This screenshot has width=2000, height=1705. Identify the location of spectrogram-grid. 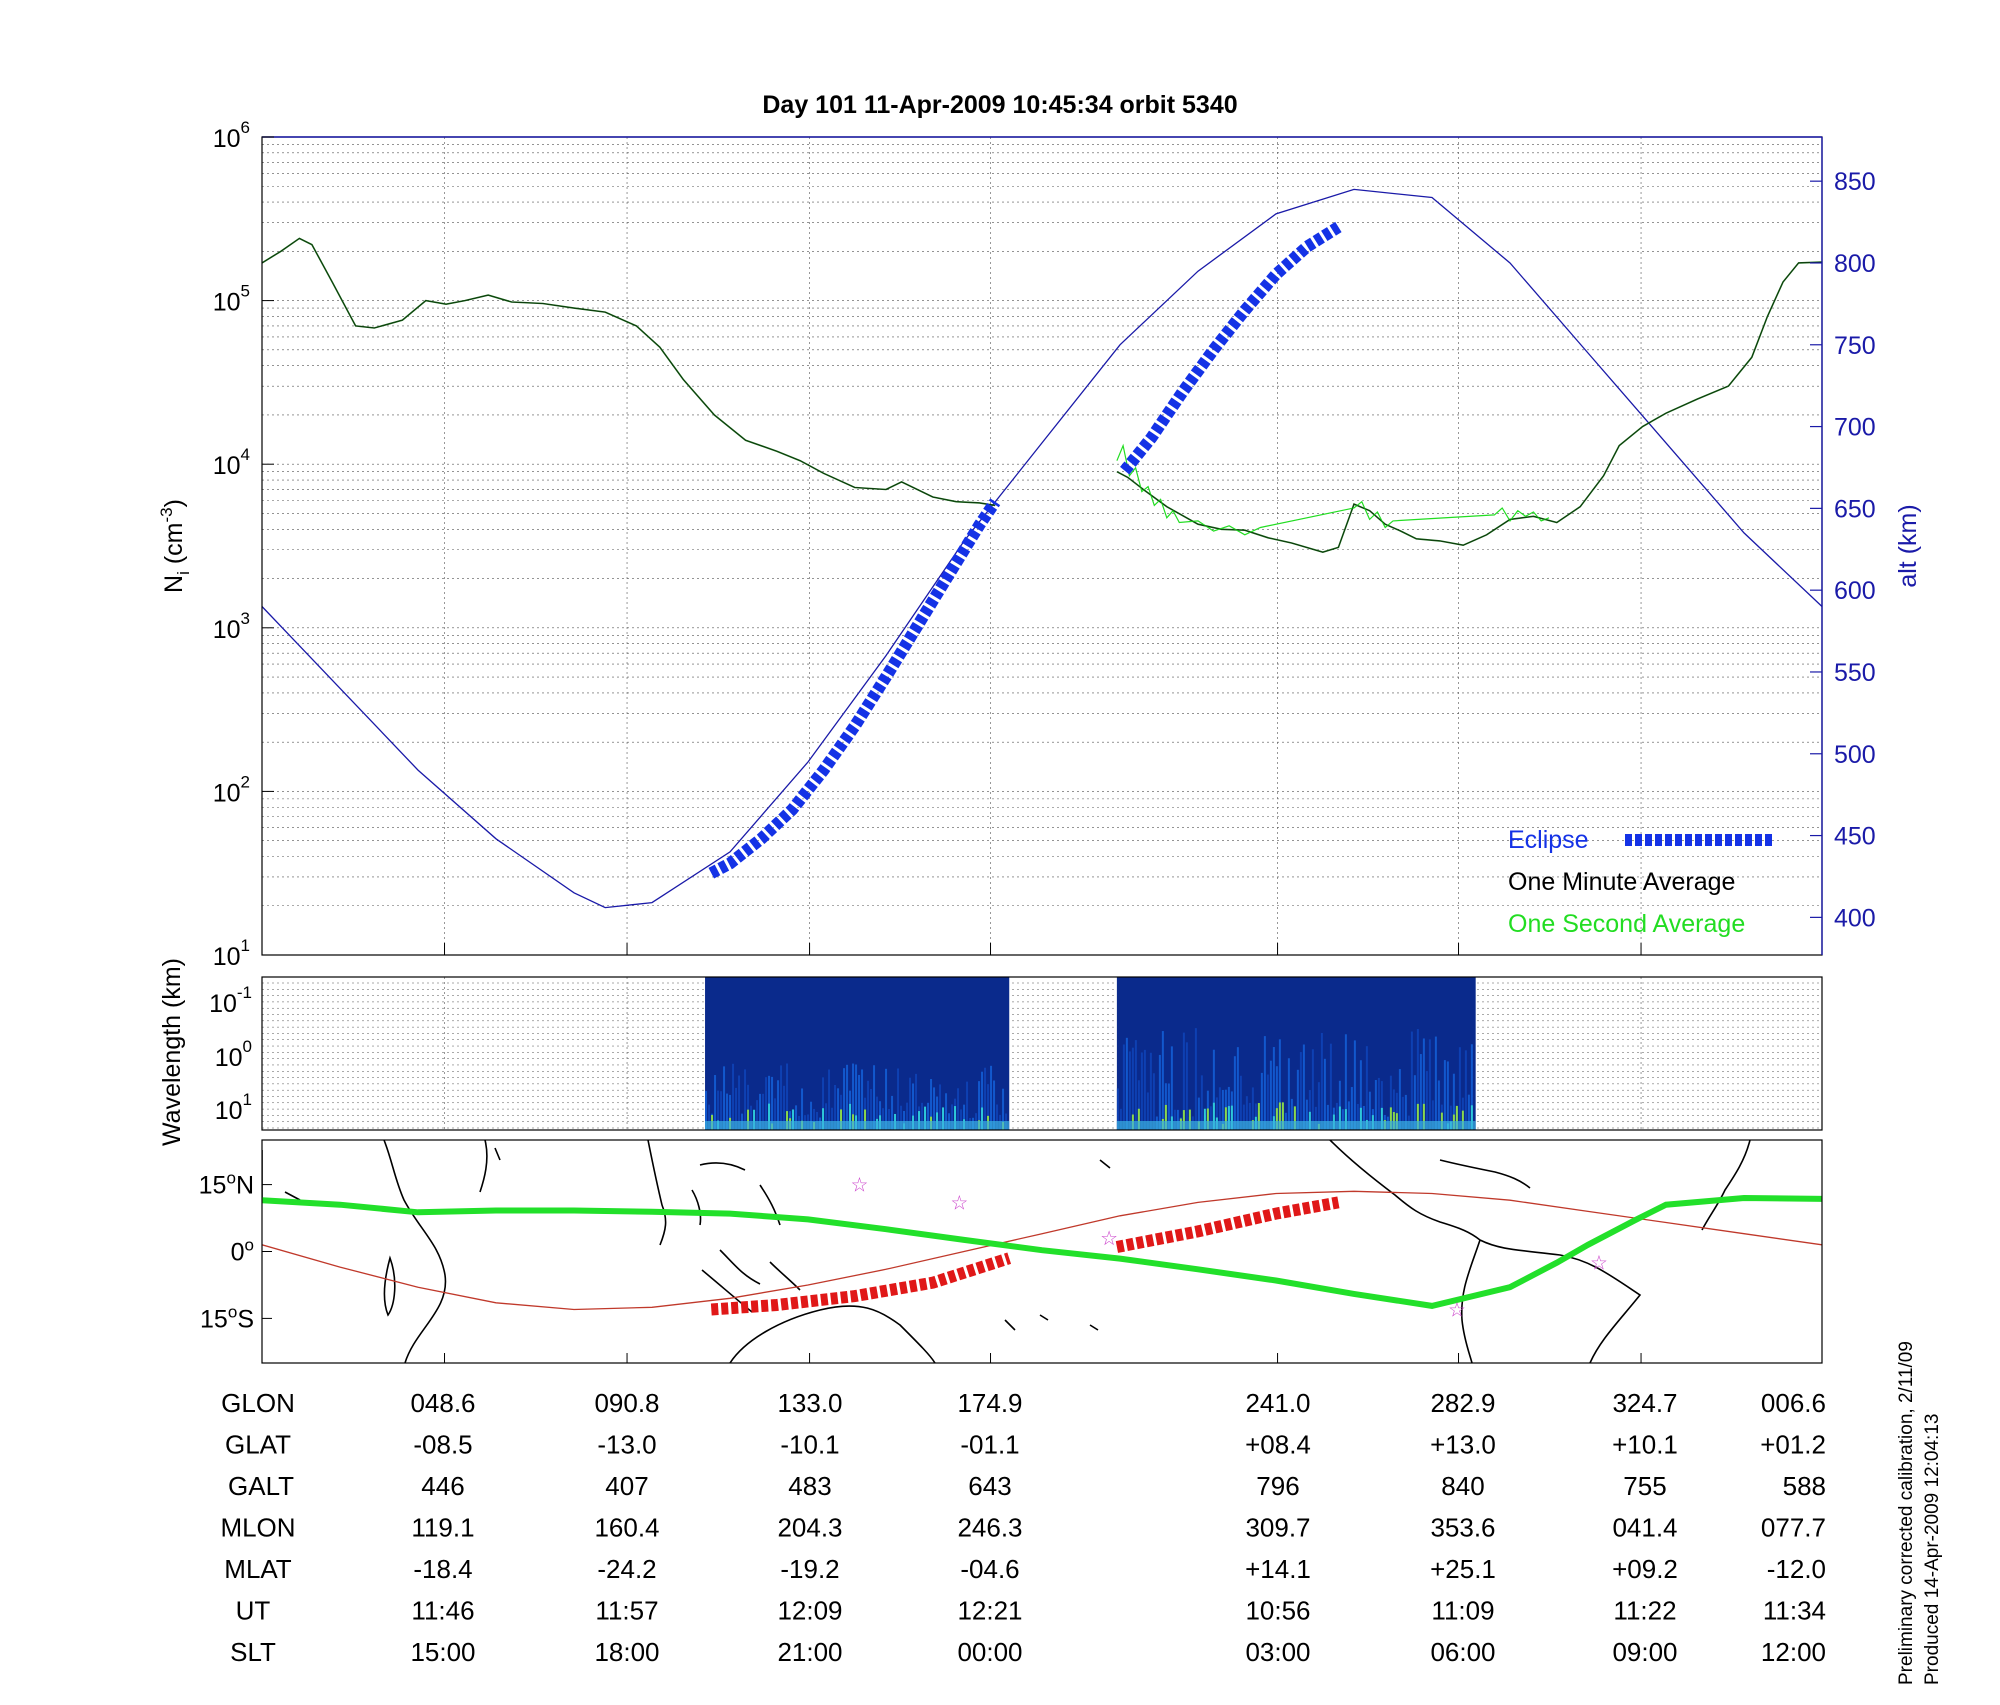
(1042, 1053).